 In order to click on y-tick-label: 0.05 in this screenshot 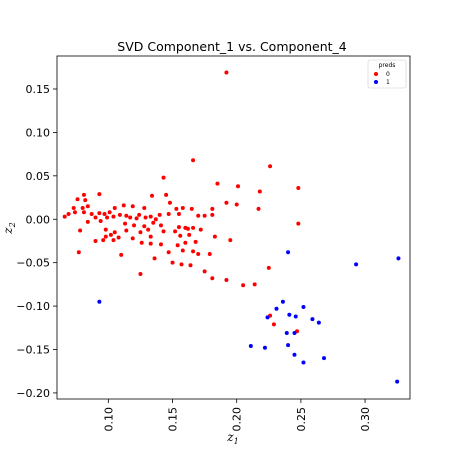, I will do `click(38, 176)`.